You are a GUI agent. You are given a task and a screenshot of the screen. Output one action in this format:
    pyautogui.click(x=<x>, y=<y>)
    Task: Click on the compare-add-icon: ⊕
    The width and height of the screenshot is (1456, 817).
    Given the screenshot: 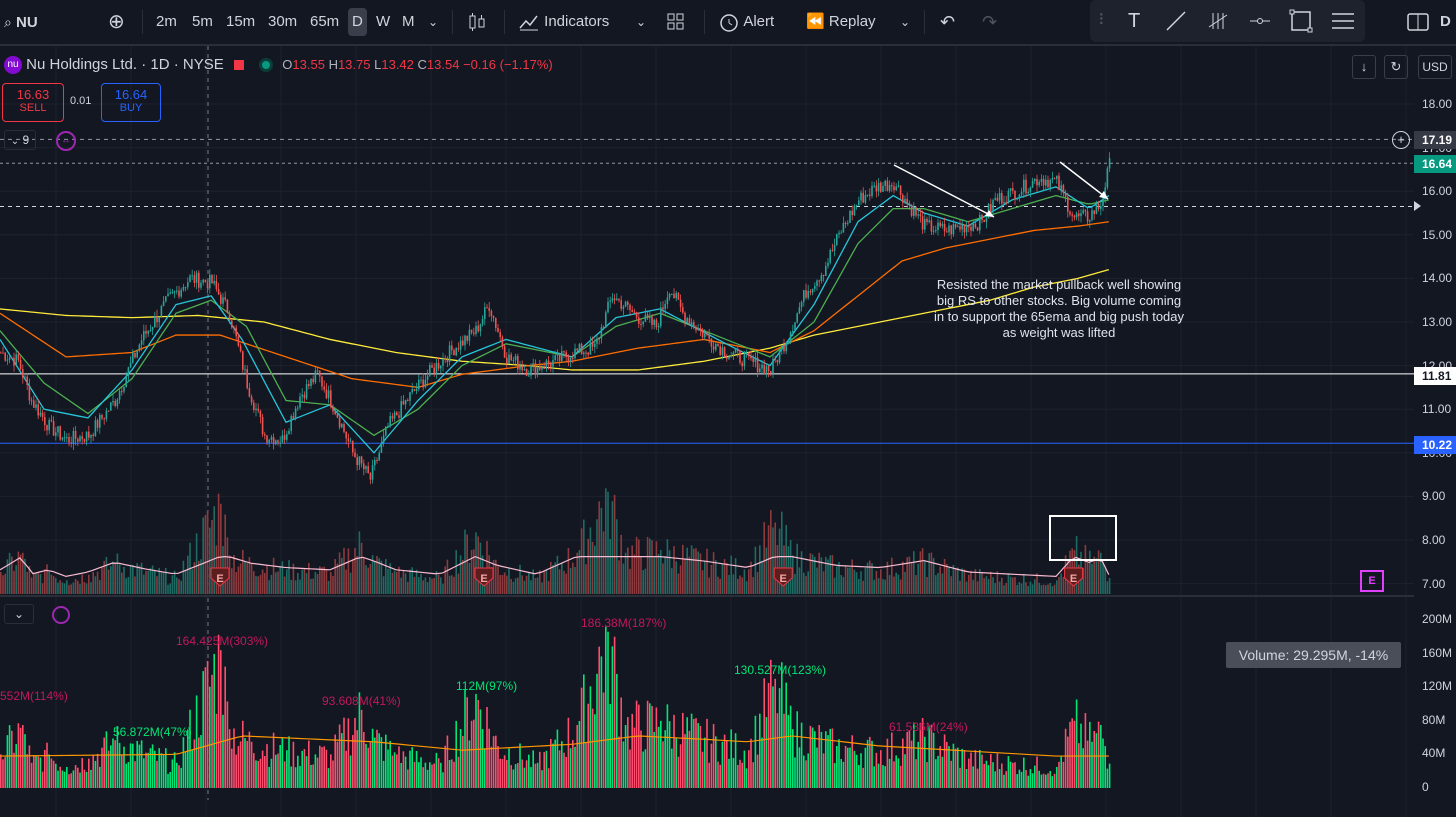 What is the action you would take?
    pyautogui.click(x=116, y=22)
    